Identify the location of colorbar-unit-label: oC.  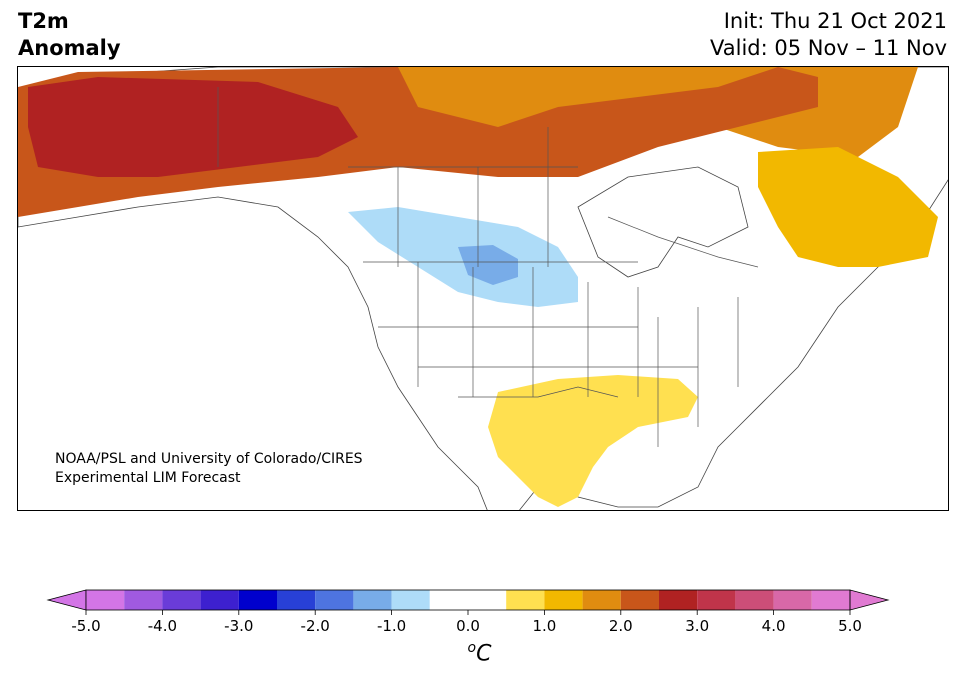
(479, 653).